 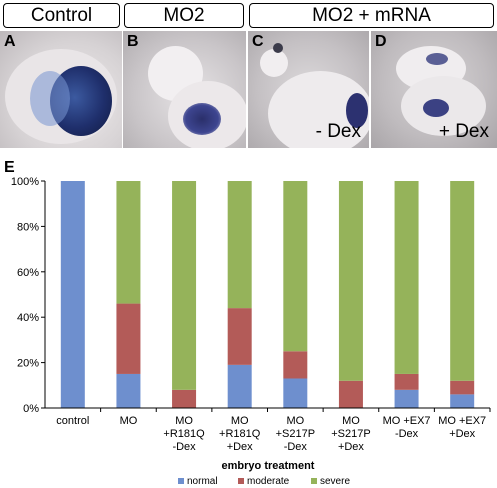 I want to click on y-tick-label: 0%, so click(x=31, y=409).